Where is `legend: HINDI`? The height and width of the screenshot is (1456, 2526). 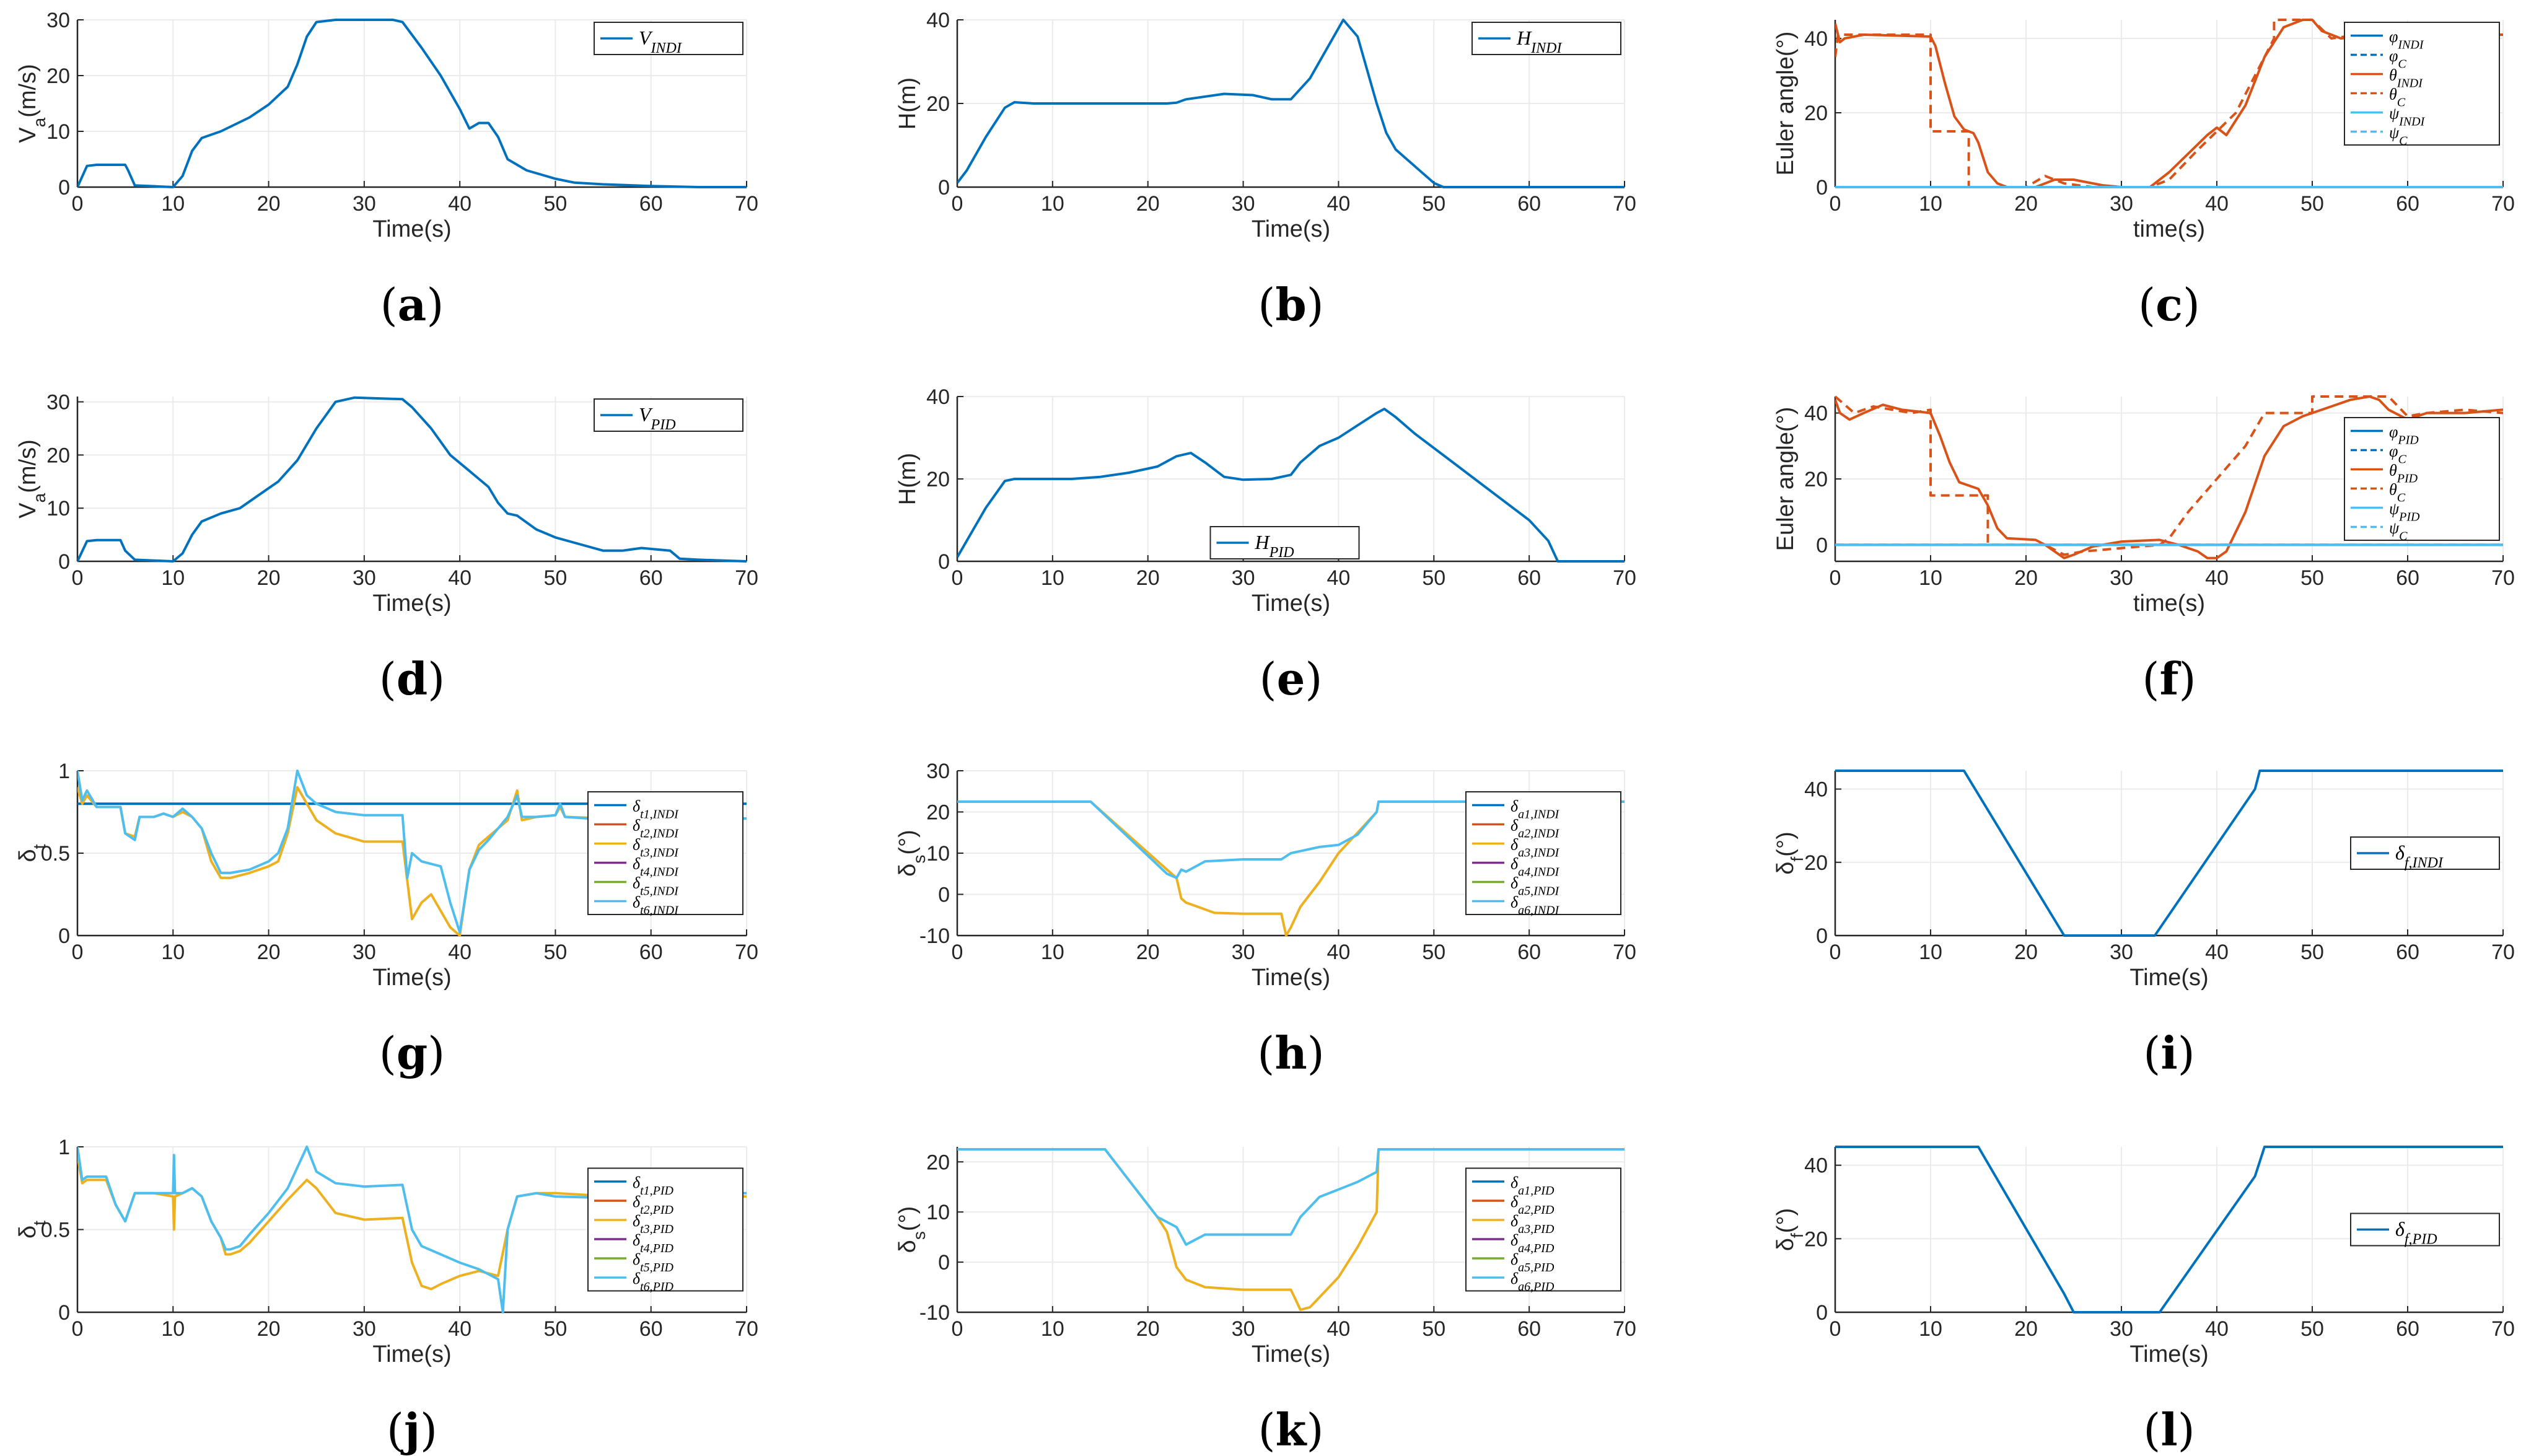
legend: HINDI is located at coordinates (1546, 39).